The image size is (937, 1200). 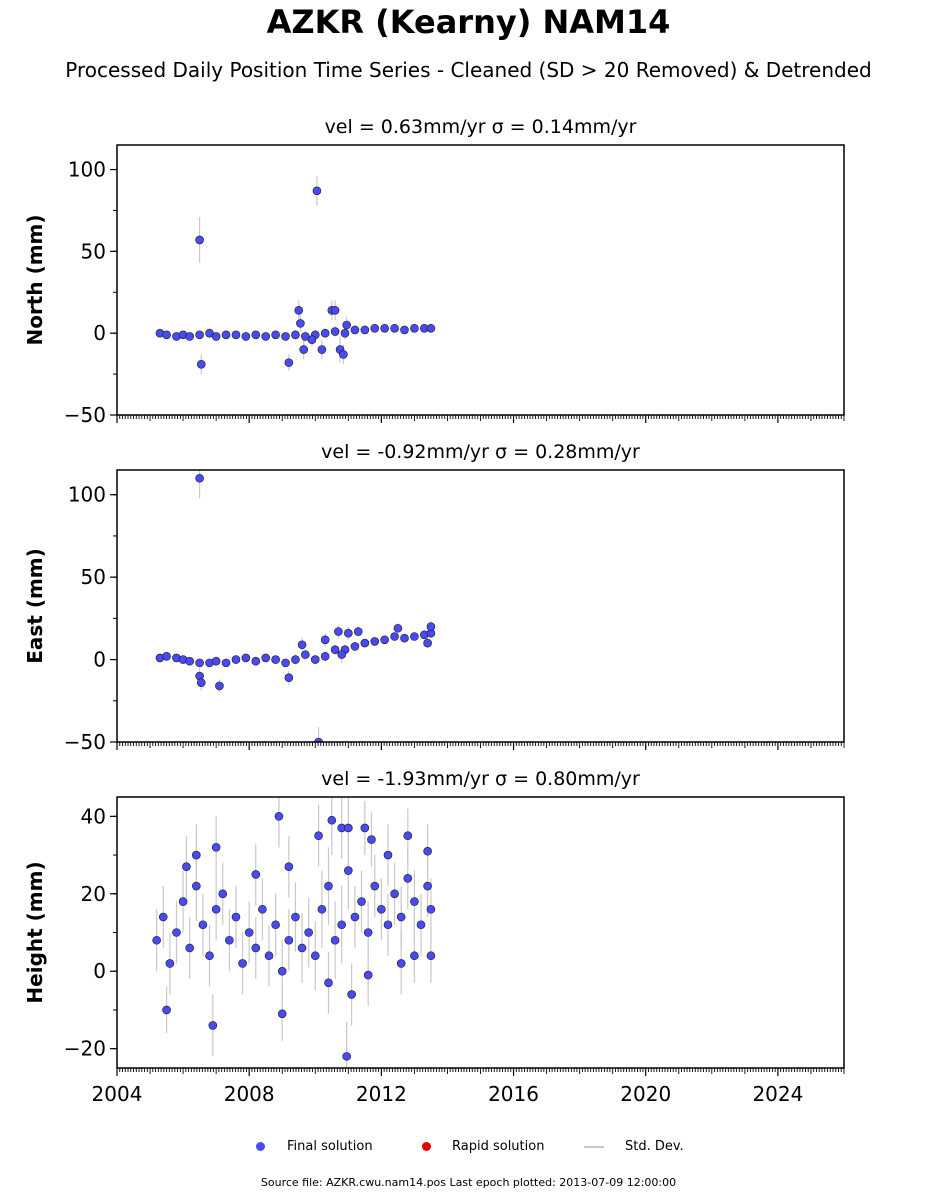 What do you see at coordinates (480, 779) in the screenshot?
I see `panel-title: vel = -1.93mm/yr σ = 0.80mm/yr` at bounding box center [480, 779].